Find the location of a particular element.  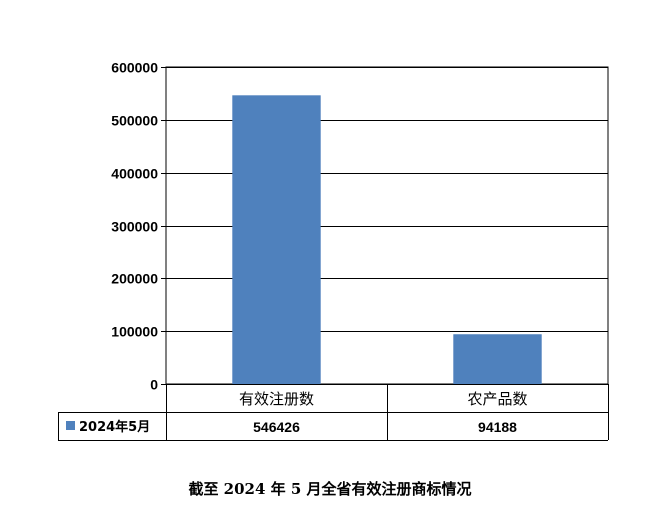

legend-swatch is located at coordinates (70, 425).